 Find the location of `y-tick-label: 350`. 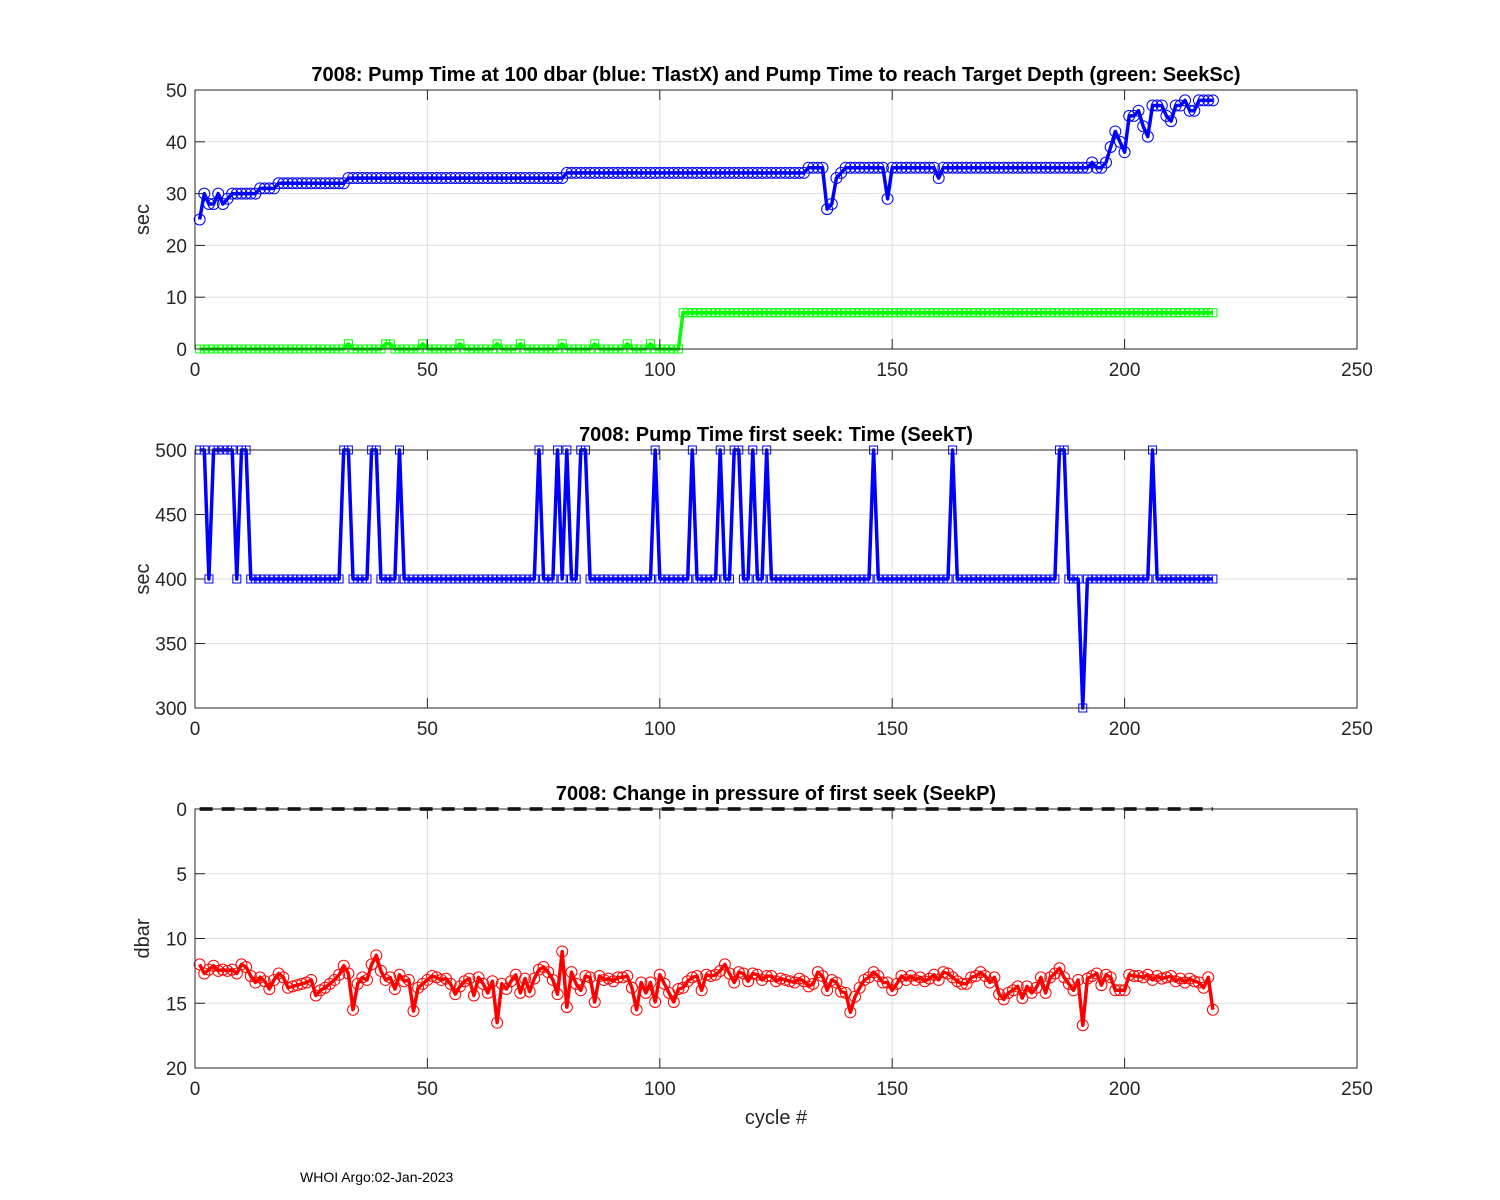

y-tick-label: 350 is located at coordinates (171, 645).